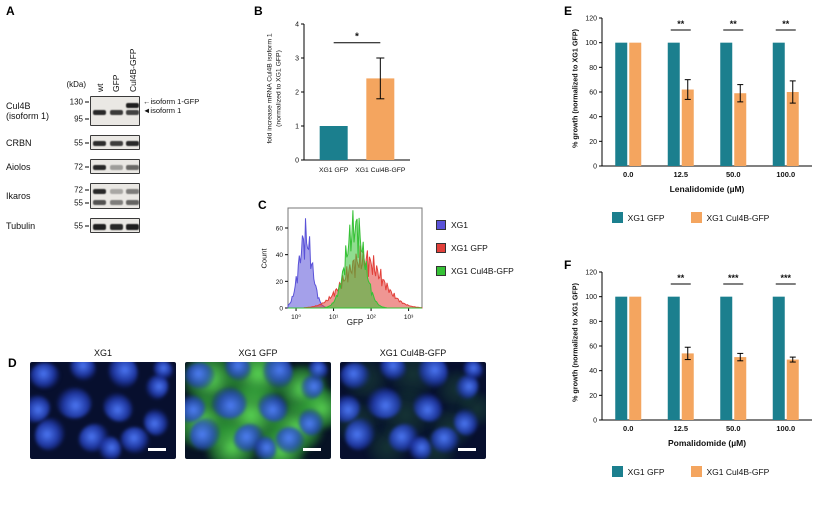  What do you see at coordinates (18, 196) in the screenshot?
I see `blot-target-label: Ikaros` at bounding box center [18, 196].